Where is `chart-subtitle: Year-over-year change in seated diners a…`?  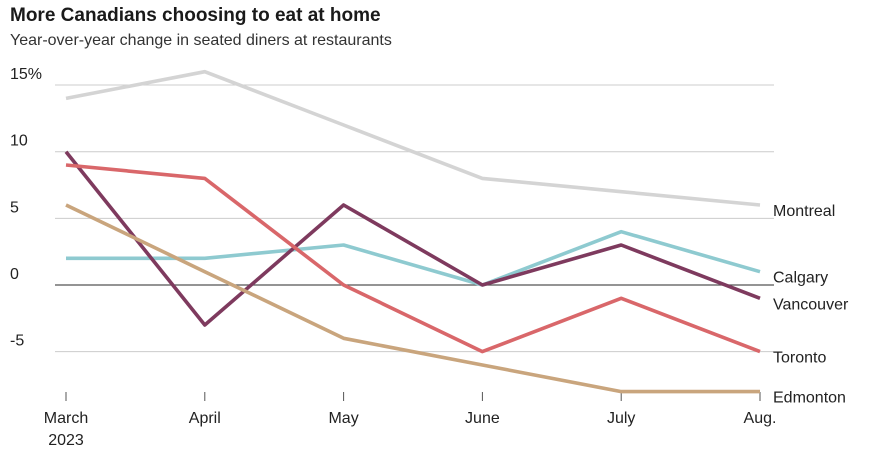
chart-subtitle: Year-over-year change in seated diners a… is located at coordinates (201, 40).